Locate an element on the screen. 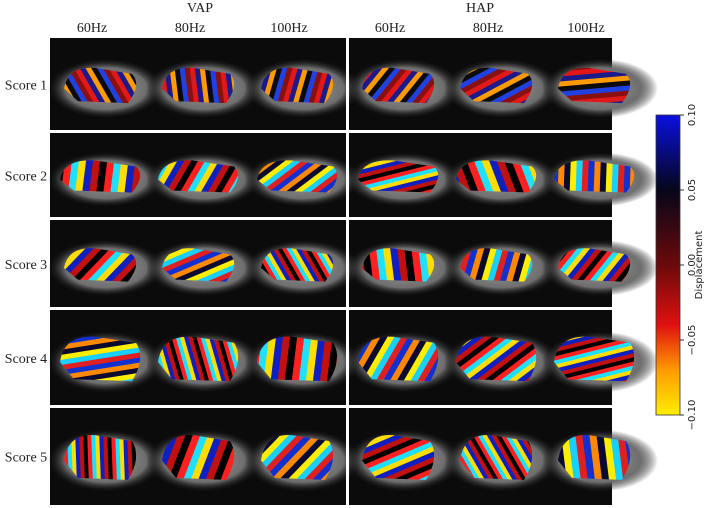 The height and width of the screenshot is (508, 709). colorbar-label: Displacement is located at coordinates (699, 265).